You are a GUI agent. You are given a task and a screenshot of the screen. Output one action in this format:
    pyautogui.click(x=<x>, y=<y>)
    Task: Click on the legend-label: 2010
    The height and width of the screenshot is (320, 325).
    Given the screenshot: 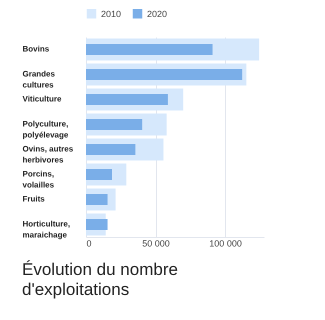 What is the action you would take?
    pyautogui.click(x=111, y=13)
    